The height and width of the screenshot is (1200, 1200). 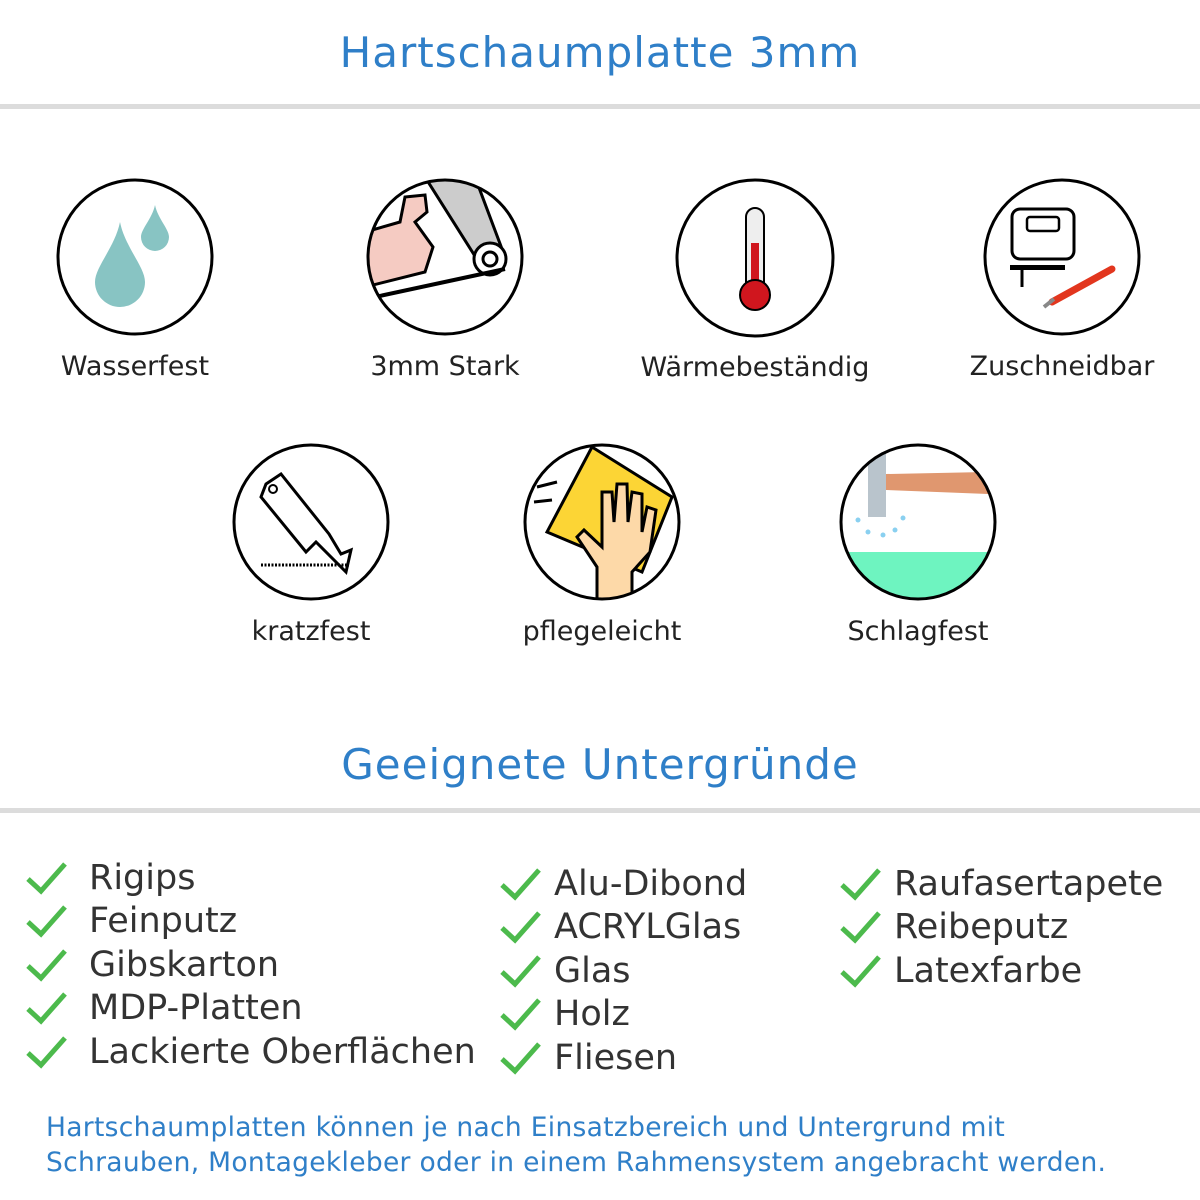 I want to click on list-item: Reibeputz, so click(x=1001, y=928).